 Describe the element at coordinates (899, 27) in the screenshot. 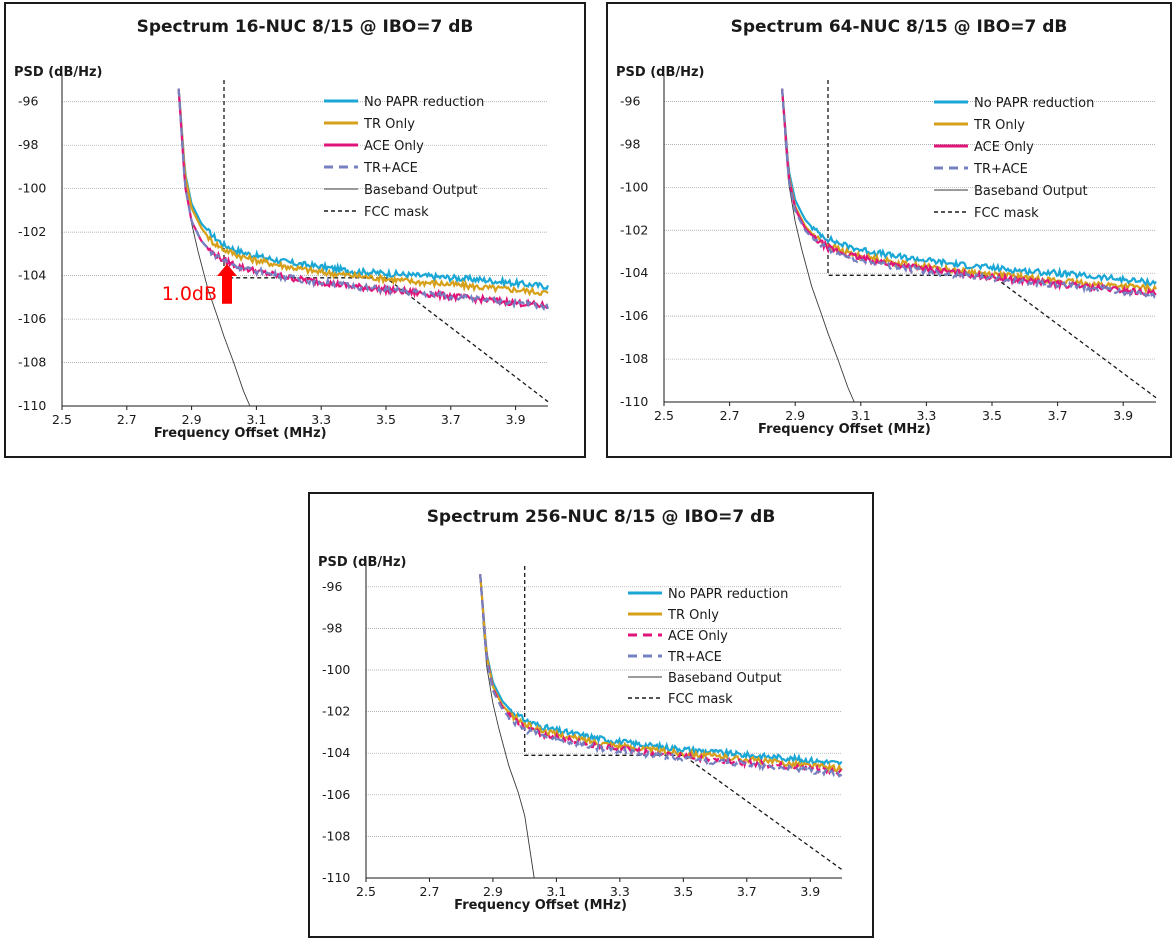

I see `chart-title: Spectrum 64-NUC 8/15 @ IBO=7 dB` at that location.